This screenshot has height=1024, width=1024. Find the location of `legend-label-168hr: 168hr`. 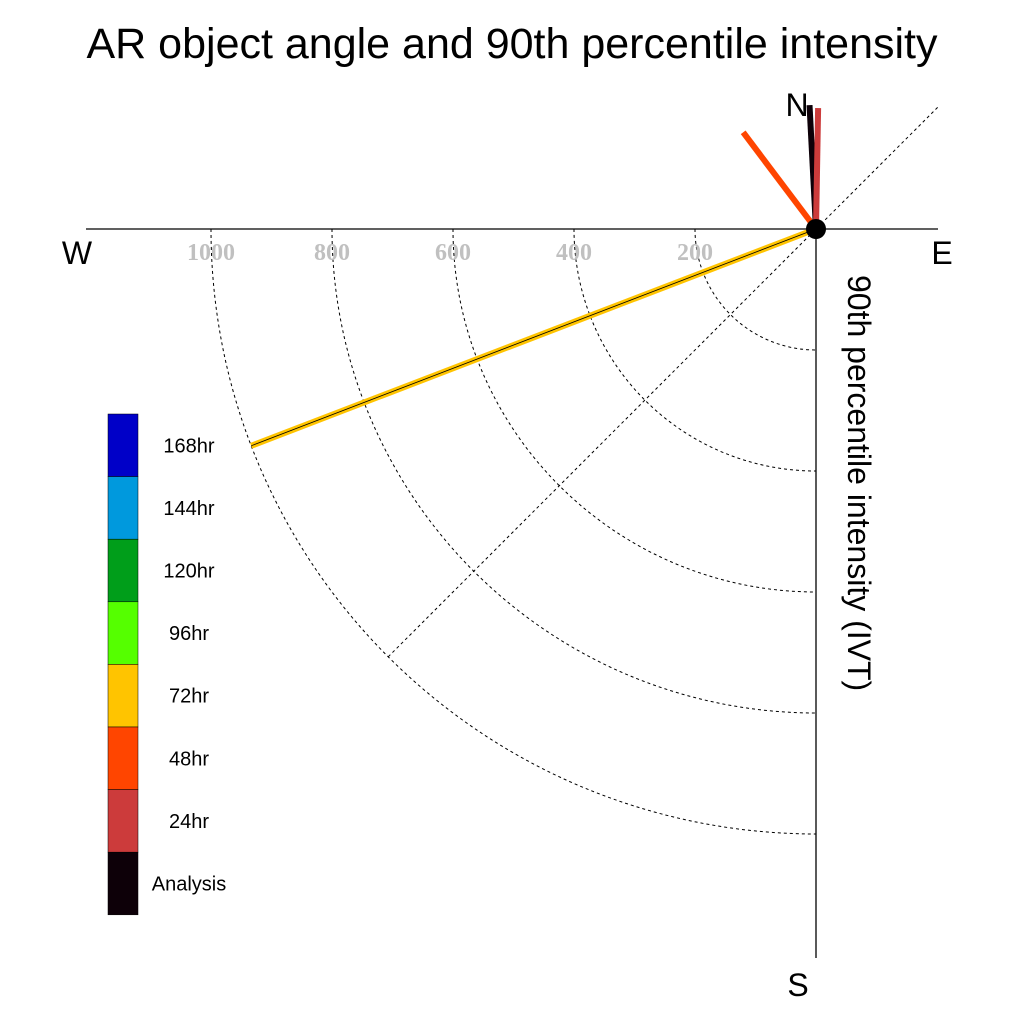

legend-label-168hr: 168hr is located at coordinates (188, 446).